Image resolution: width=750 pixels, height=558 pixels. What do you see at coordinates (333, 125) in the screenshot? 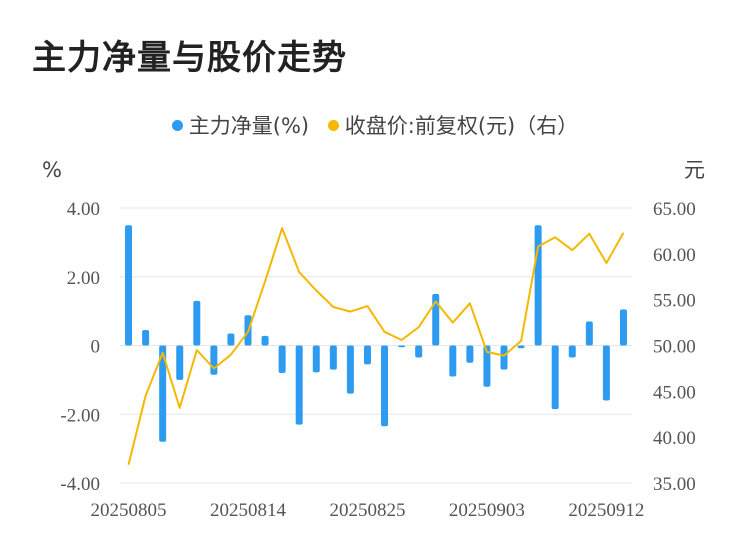
I see `legend-dot-orange-icon` at bounding box center [333, 125].